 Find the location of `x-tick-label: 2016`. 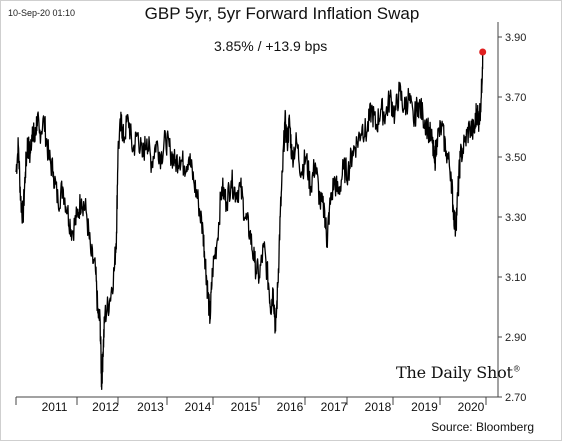

x-tick-label: 2016 is located at coordinates (290, 407).